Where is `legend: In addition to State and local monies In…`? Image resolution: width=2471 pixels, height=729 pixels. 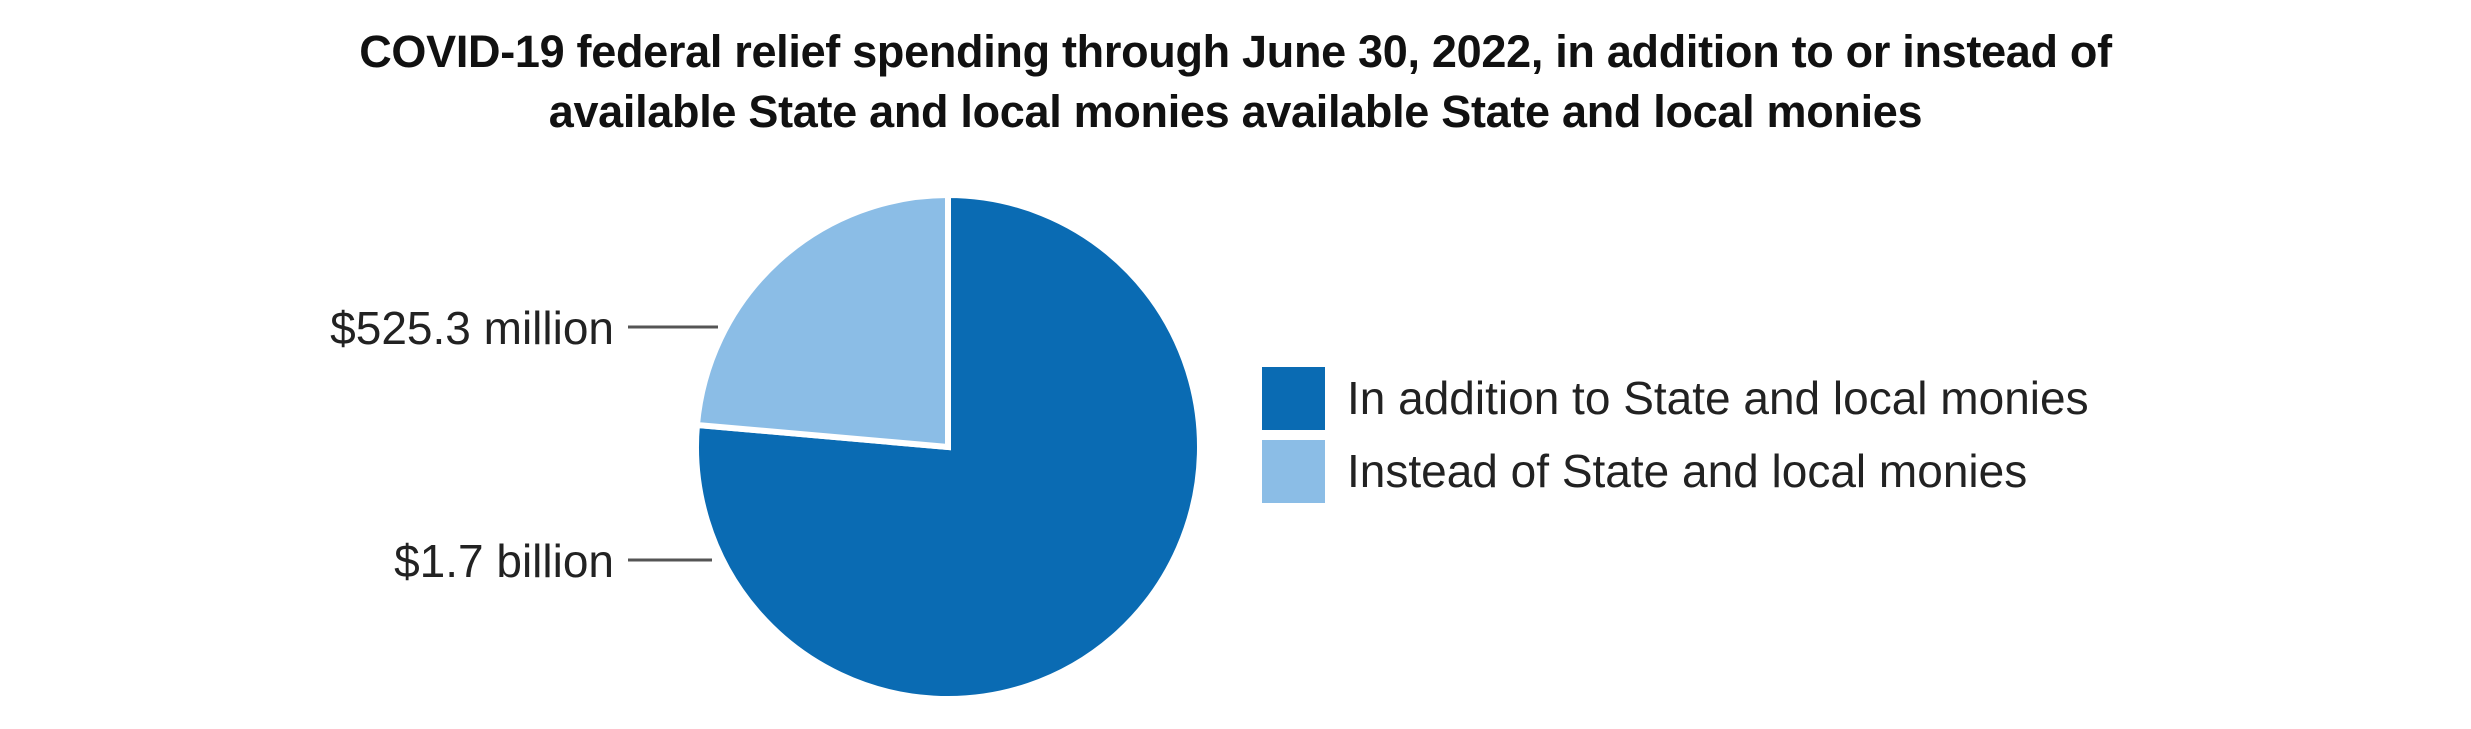
legend: In addition to State and local monies In… is located at coordinates (1675, 439).